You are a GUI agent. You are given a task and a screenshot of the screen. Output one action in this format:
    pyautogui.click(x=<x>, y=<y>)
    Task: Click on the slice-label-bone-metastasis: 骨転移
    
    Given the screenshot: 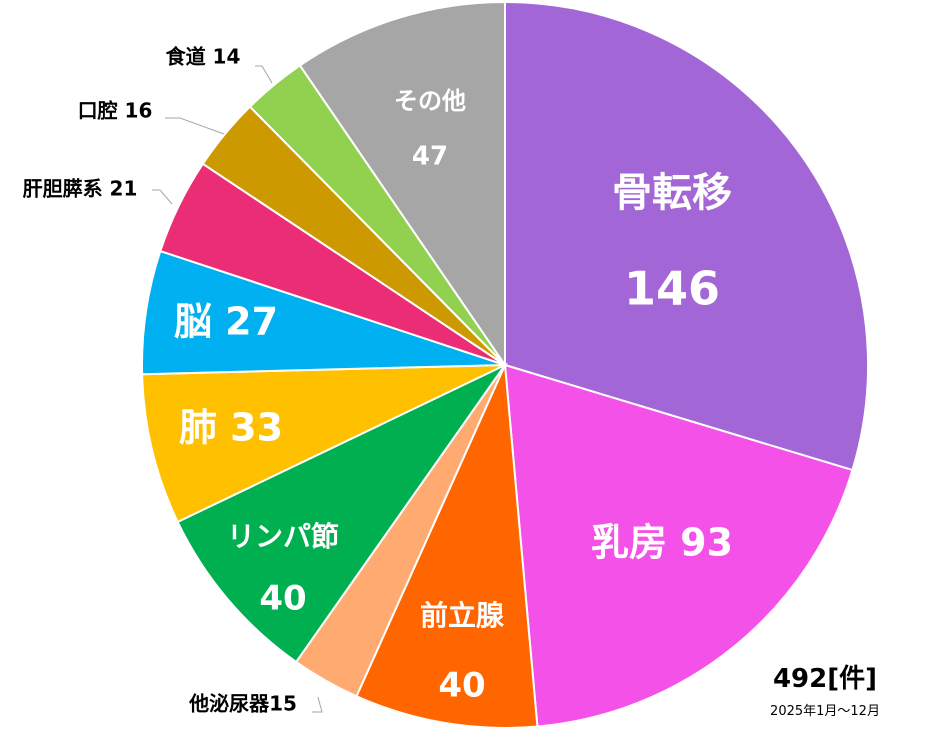 What is the action you would take?
    pyautogui.click(x=672, y=193)
    